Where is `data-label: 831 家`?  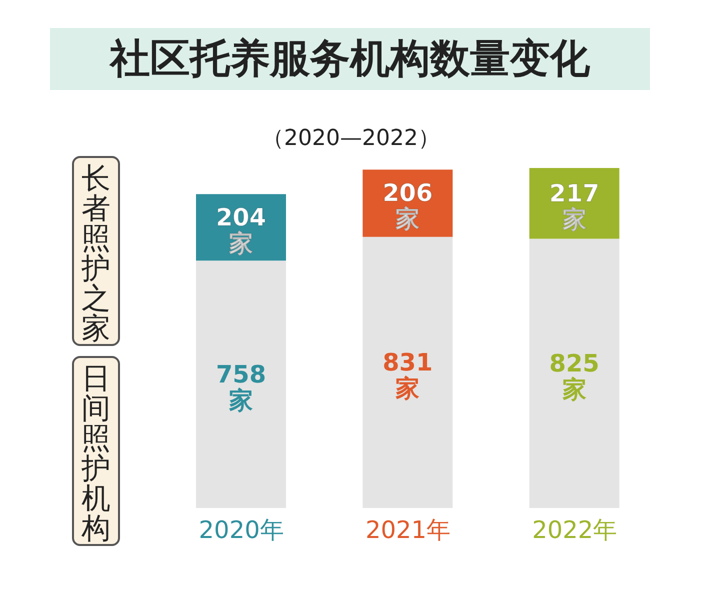 data-label: 831 家 is located at coordinates (407, 375).